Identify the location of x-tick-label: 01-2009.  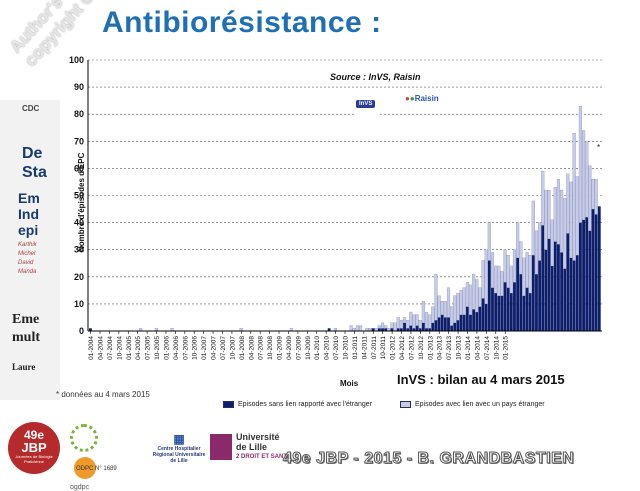
(280, 348).